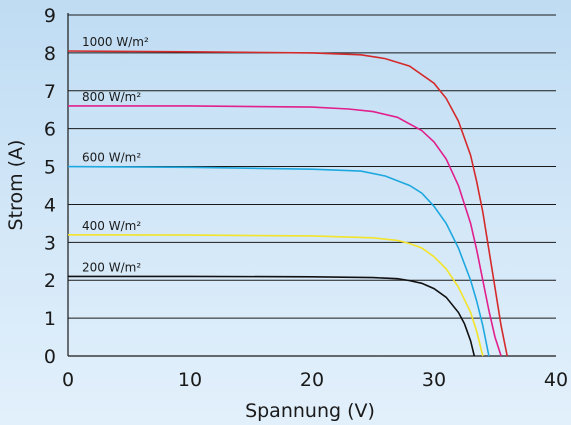  I want to click on series-line, so click(272, 316).